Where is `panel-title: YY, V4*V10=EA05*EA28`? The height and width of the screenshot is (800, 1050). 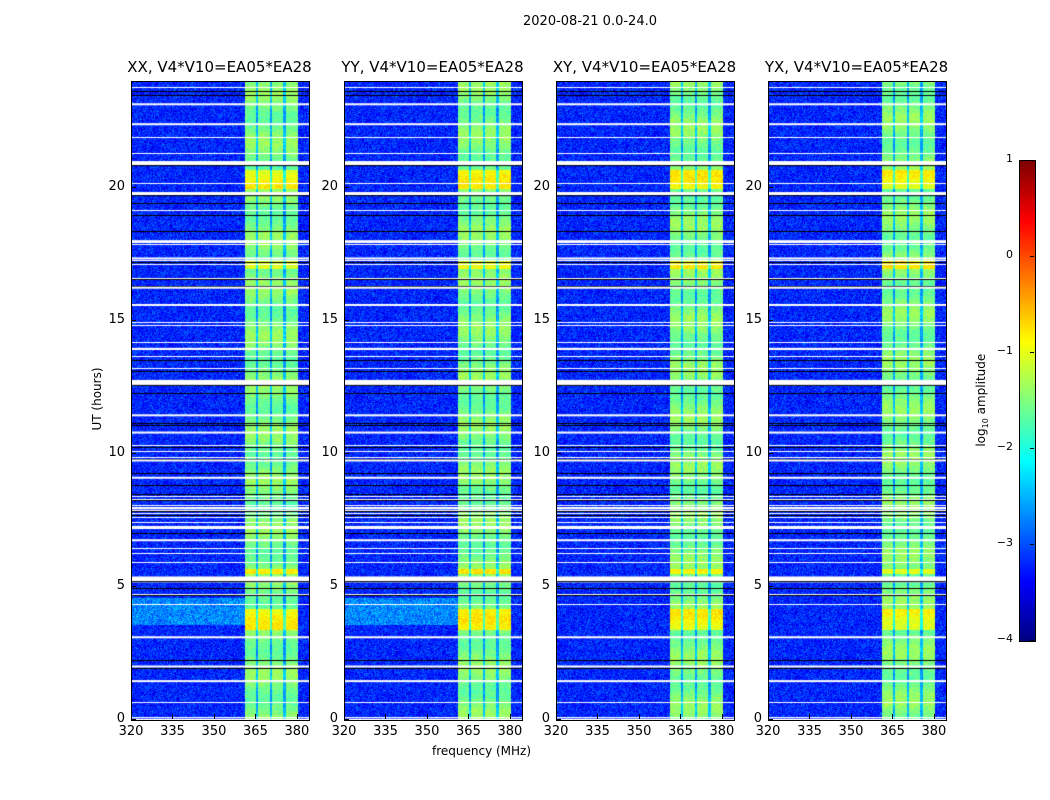 panel-title: YY, V4*V10=EA05*EA28 is located at coordinates (432, 67).